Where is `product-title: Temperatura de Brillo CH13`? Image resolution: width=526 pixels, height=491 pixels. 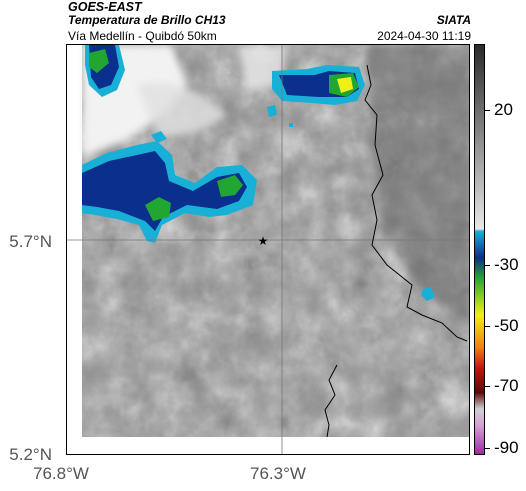
product-title: Temperatura de Brillo CH13 is located at coordinates (147, 20).